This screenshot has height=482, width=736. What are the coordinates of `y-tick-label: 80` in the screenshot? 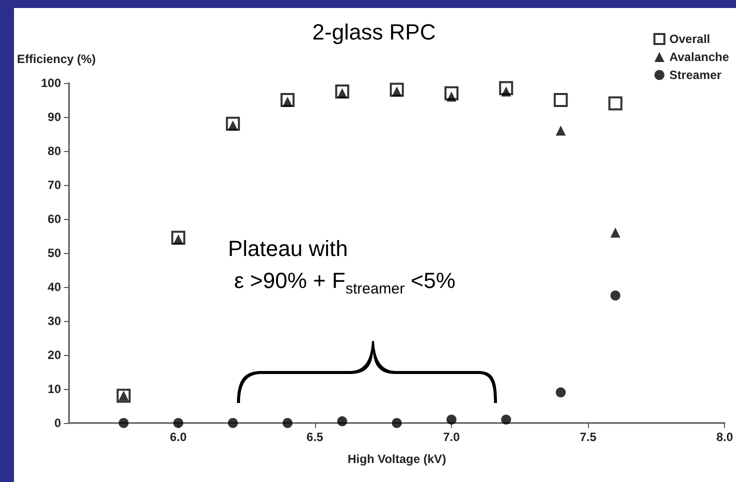 It's located at (55, 151).